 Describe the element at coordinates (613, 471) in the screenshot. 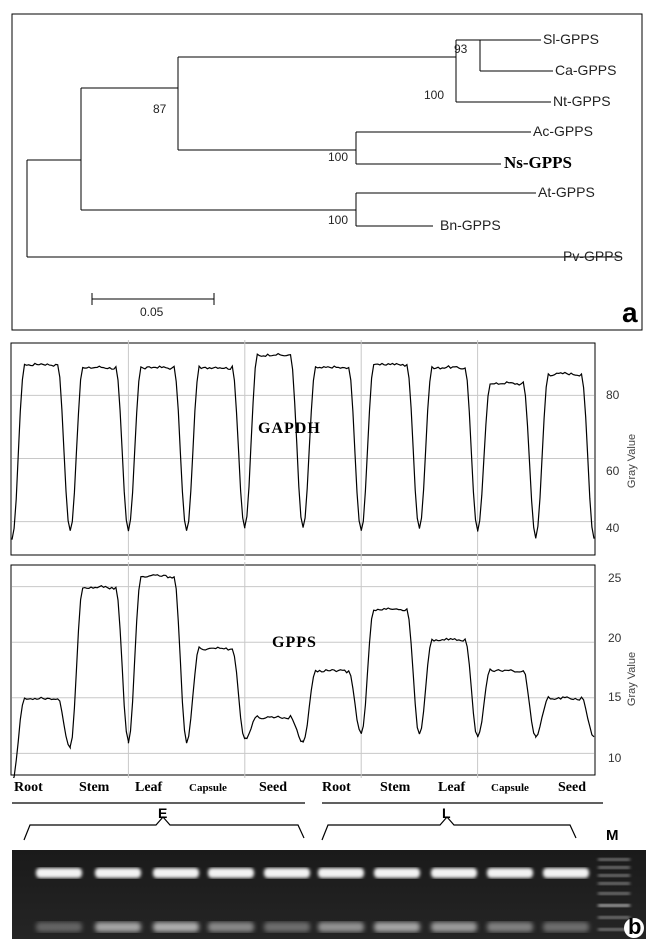

I see `gapdh-tick: 60` at that location.